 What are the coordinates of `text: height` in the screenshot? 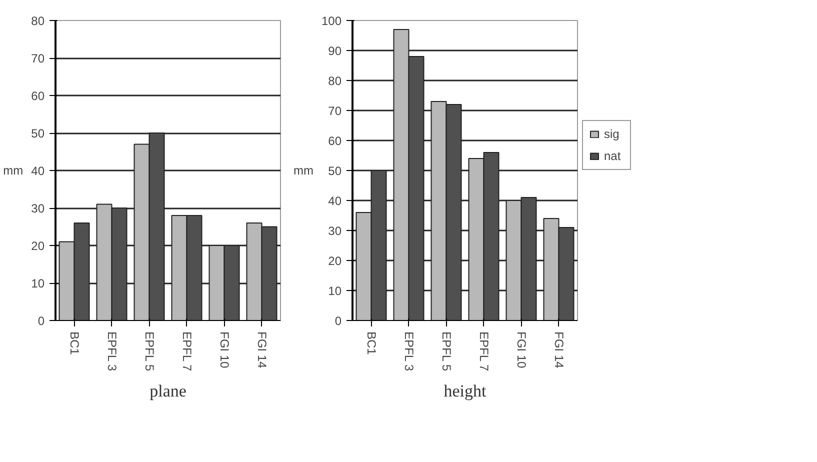 It's located at (465, 391).